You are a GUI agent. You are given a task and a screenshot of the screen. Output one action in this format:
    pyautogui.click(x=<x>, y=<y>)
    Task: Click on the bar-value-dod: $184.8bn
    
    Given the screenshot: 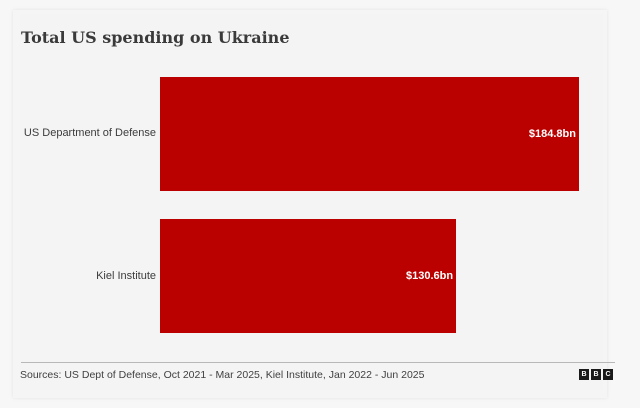 What is the action you would take?
    pyautogui.click(x=552, y=134)
    